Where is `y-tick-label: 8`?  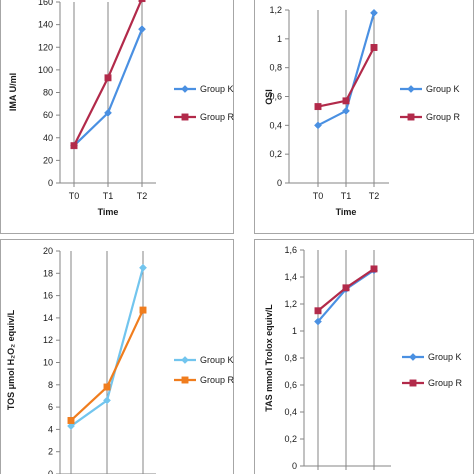 y-tick-label: 8 is located at coordinates (50, 385).